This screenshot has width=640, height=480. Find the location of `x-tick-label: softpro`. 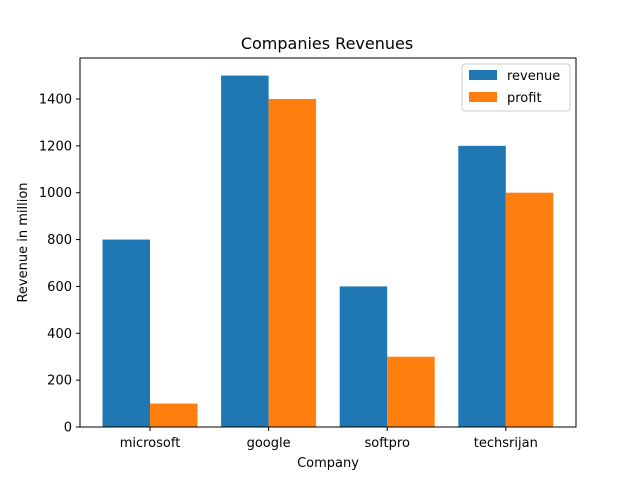

x-tick-label: softpro is located at coordinates (386, 443).